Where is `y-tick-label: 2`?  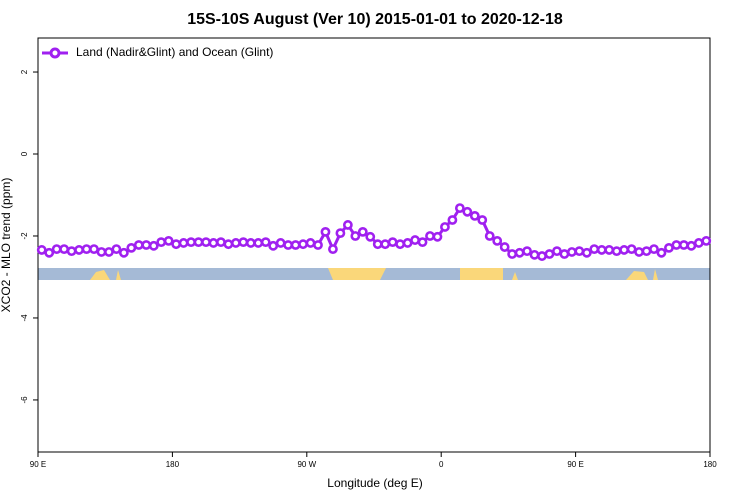
y-tick-label: 2 is located at coordinates (24, 71).